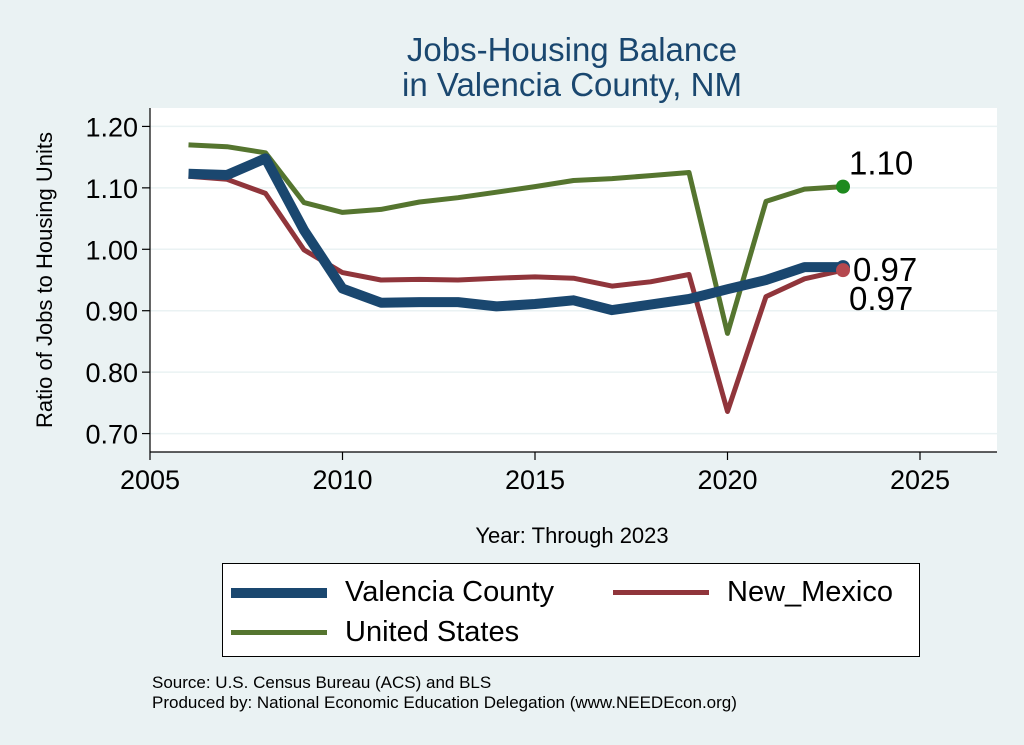  I want to click on x-tick-label: 2025, so click(920, 480).